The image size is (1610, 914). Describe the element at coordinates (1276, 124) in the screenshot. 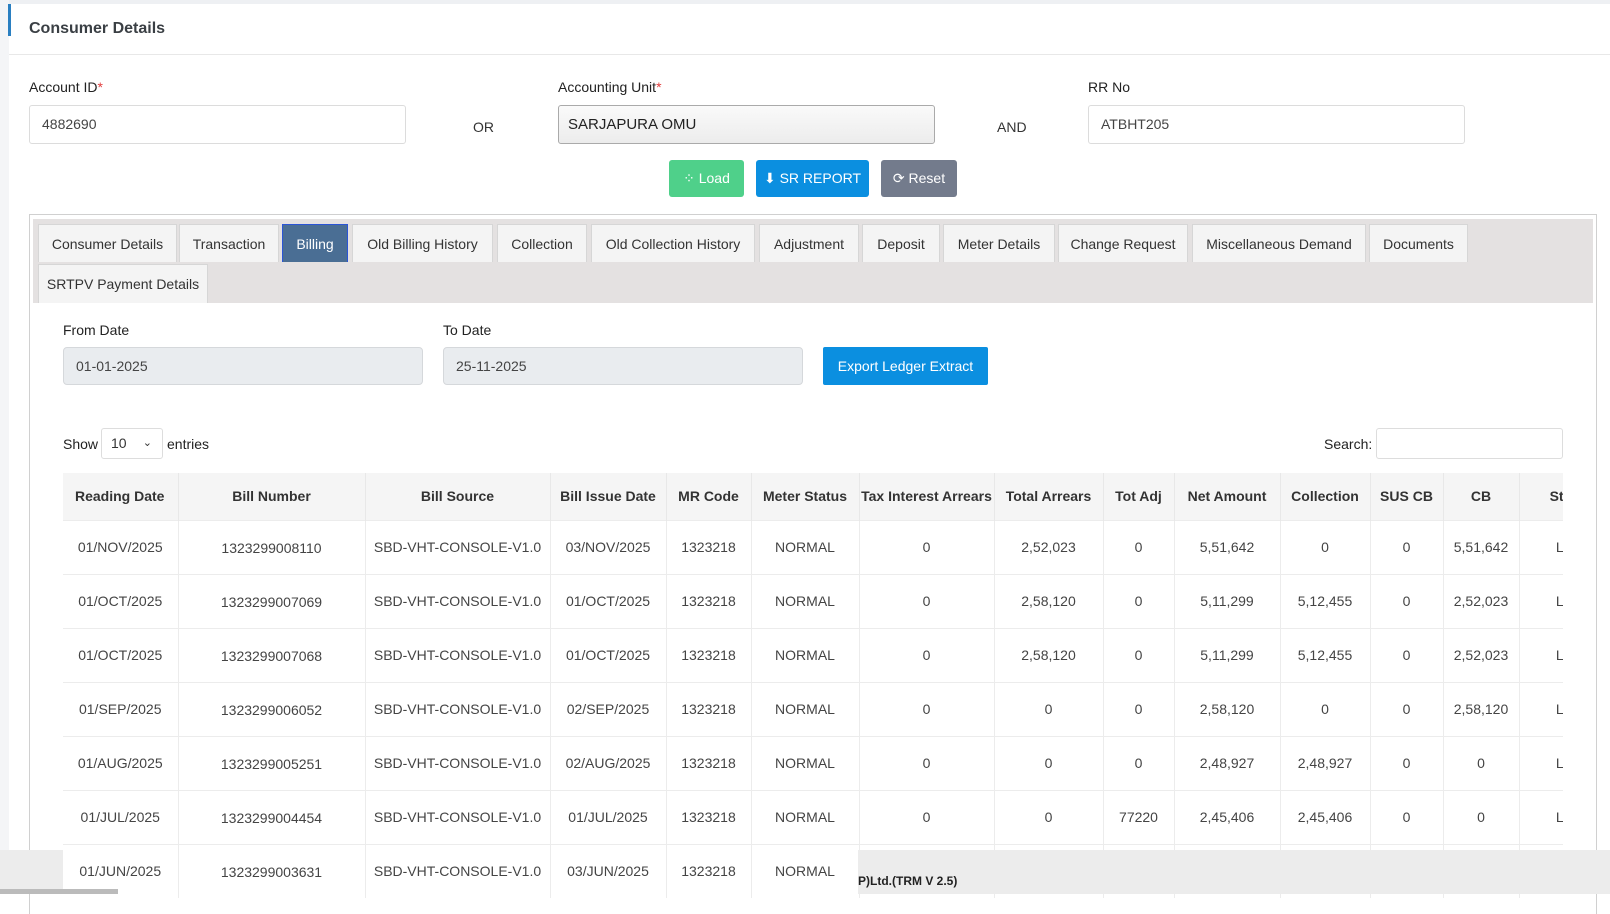

I see `rr-no-input: ATBHT205` at that location.